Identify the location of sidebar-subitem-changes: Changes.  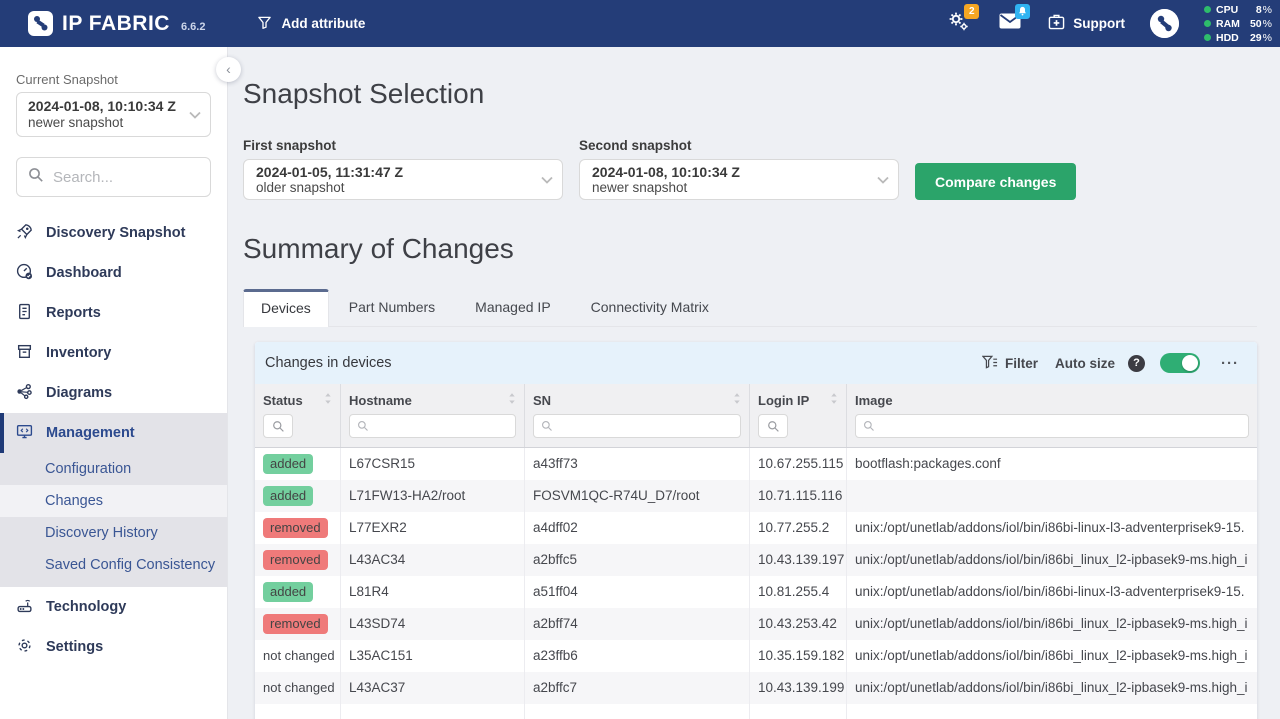
(113, 501).